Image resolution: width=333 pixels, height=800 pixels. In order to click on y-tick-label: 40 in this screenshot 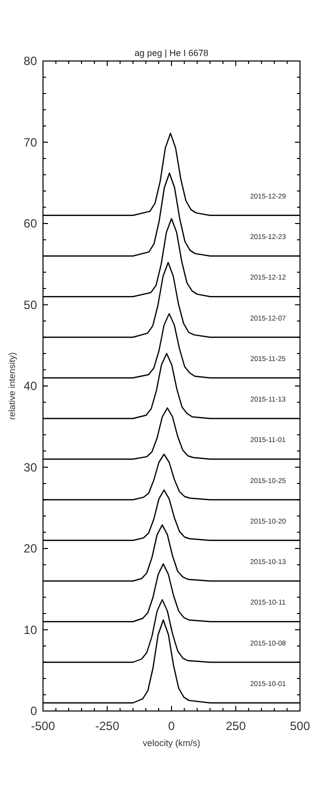, I will do `click(31, 386)`.